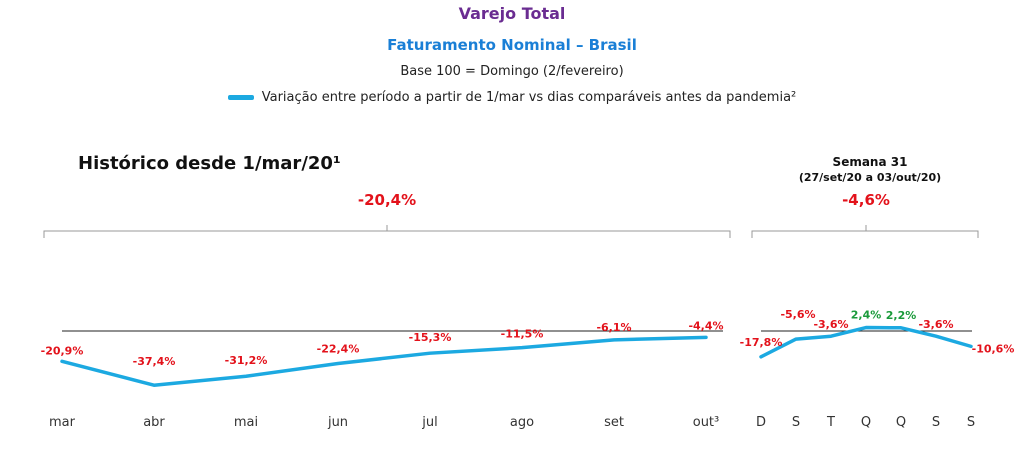 The width and height of the screenshot is (1024, 454). What do you see at coordinates (705, 325) in the screenshot?
I see `history-data-label: -4,4%` at bounding box center [705, 325].